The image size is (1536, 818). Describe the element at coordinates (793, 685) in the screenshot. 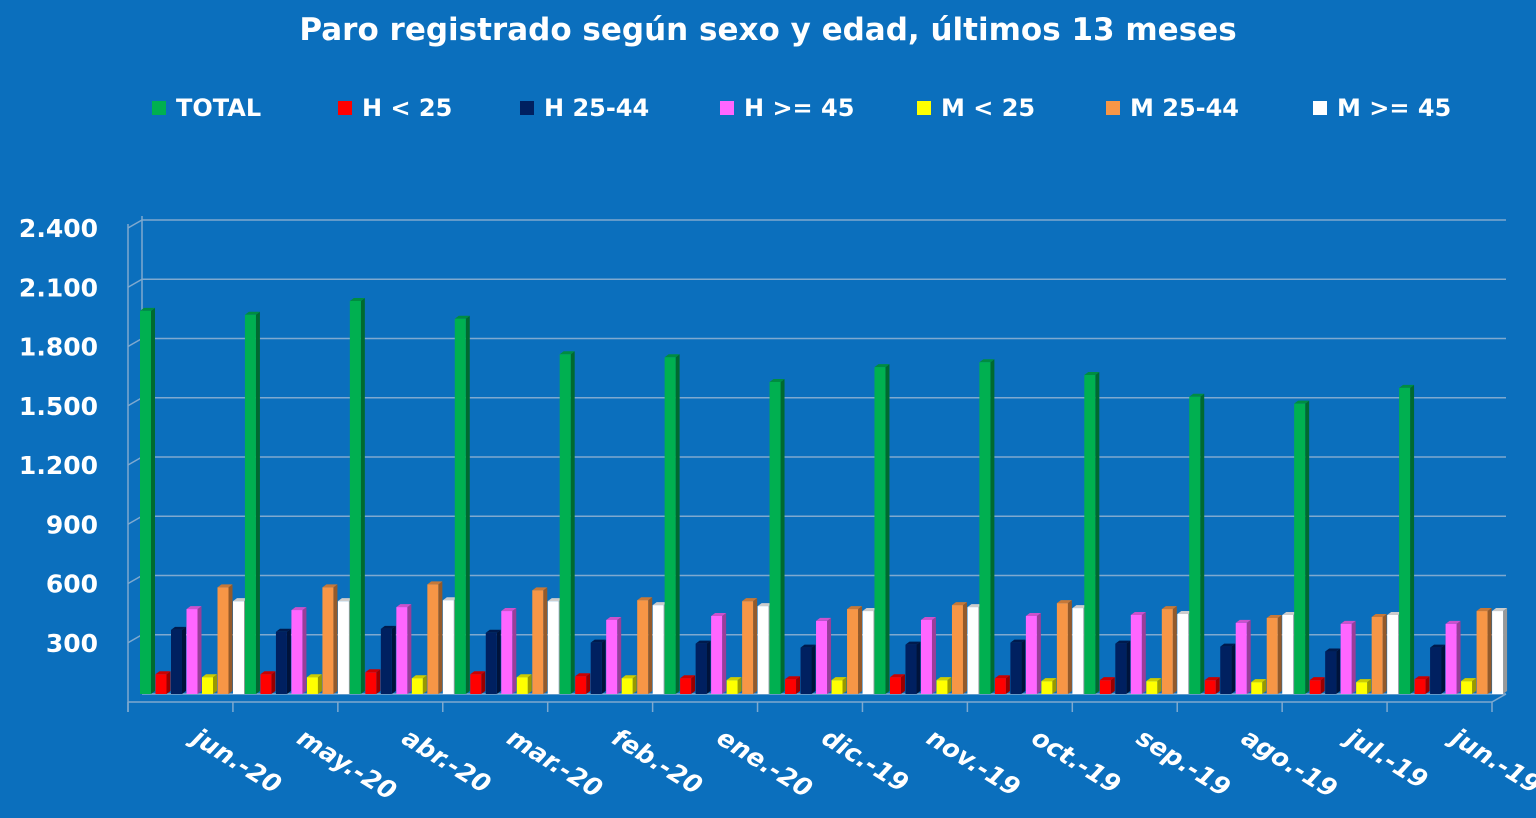

I see `bar-h-25-dic19` at that location.